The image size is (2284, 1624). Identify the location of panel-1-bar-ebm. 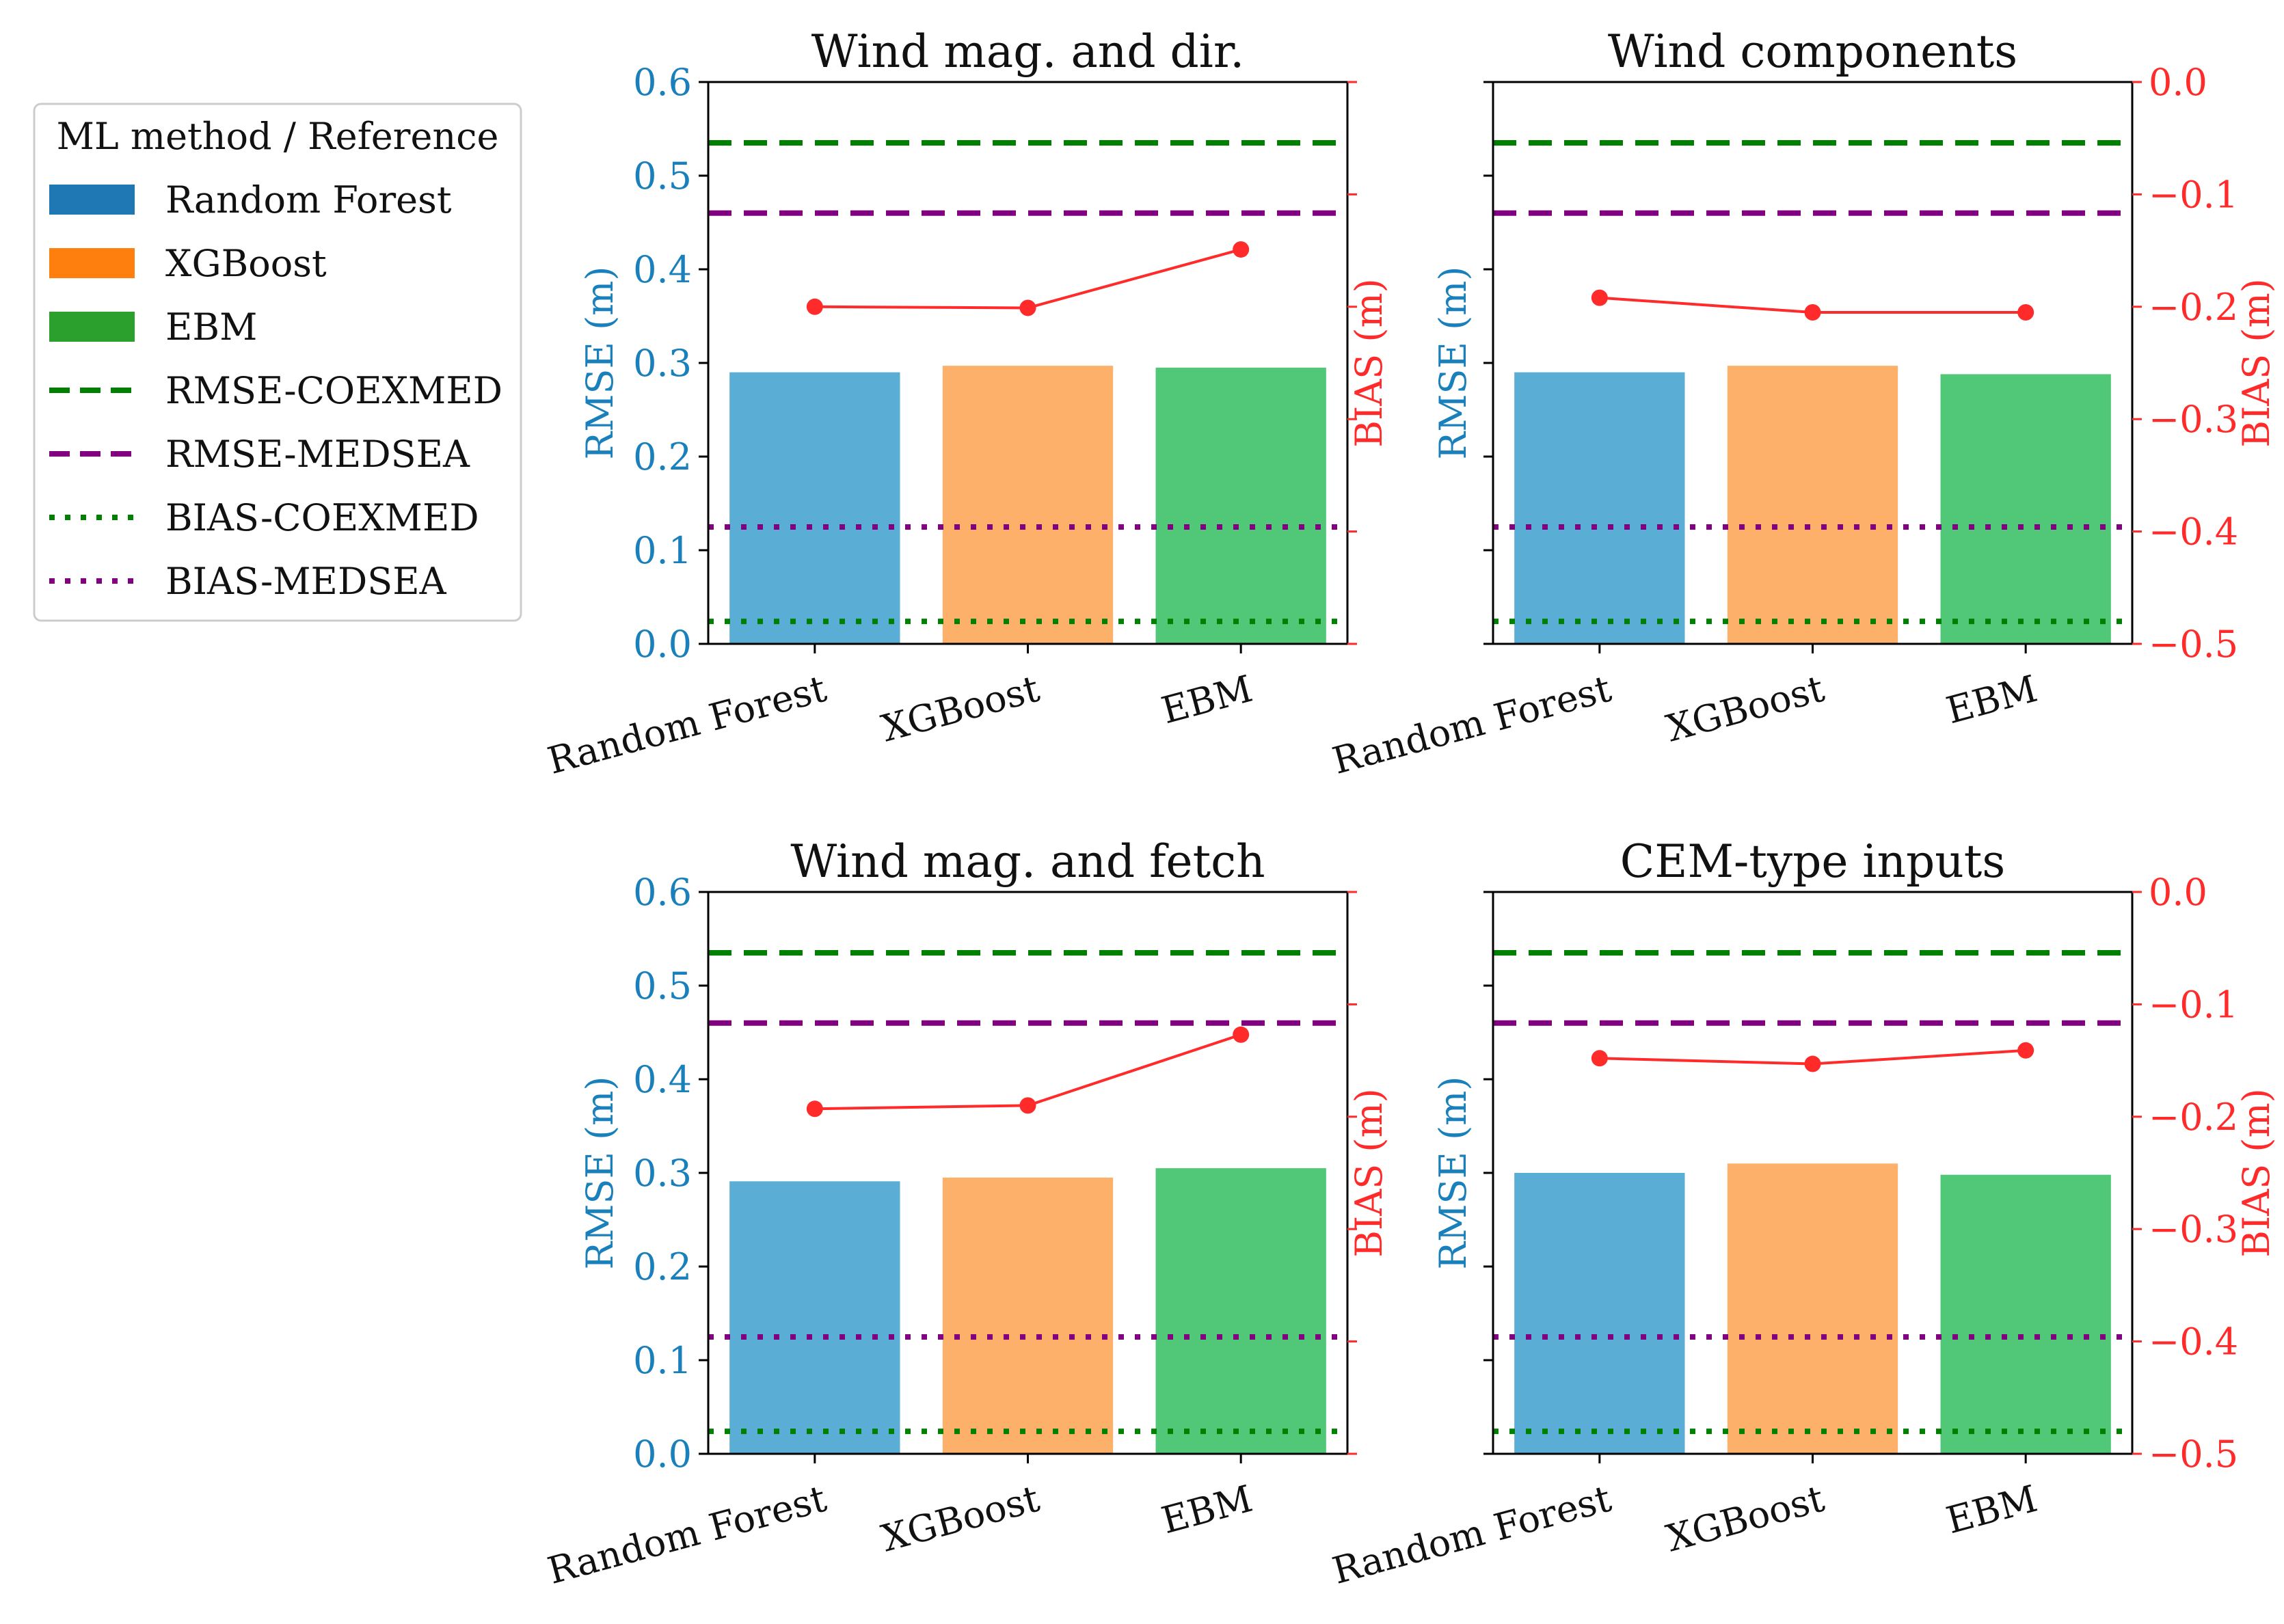
(1240, 506).